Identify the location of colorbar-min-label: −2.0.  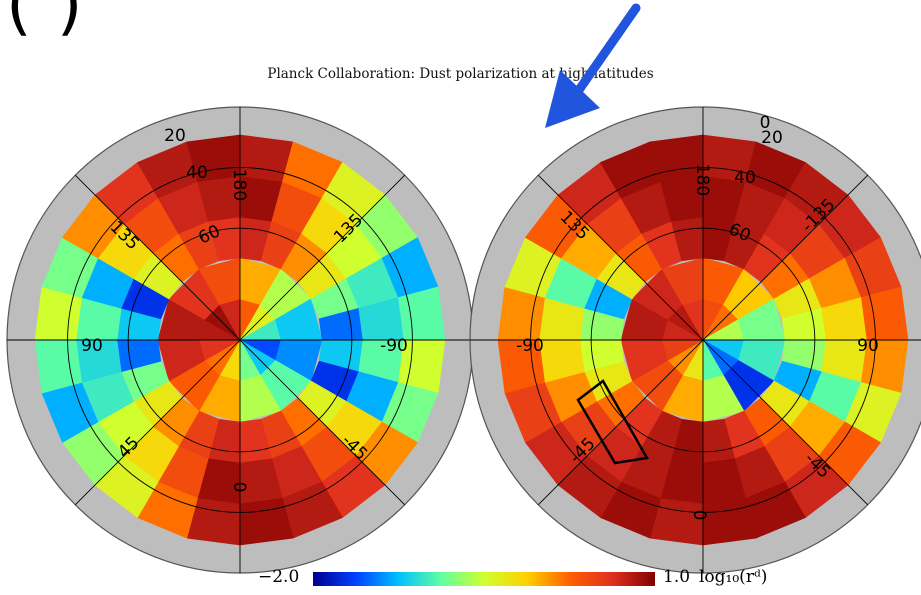
(279, 577).